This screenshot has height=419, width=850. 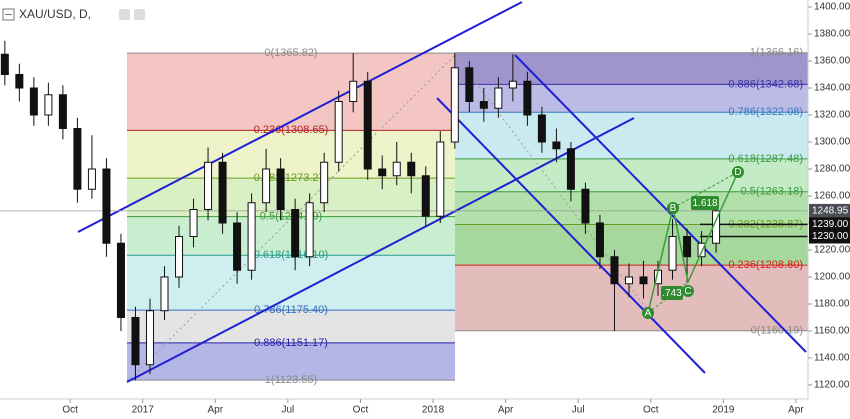 What do you see at coordinates (290, 53) in the screenshot?
I see `fib-level-label: 0(1365.82)` at bounding box center [290, 53].